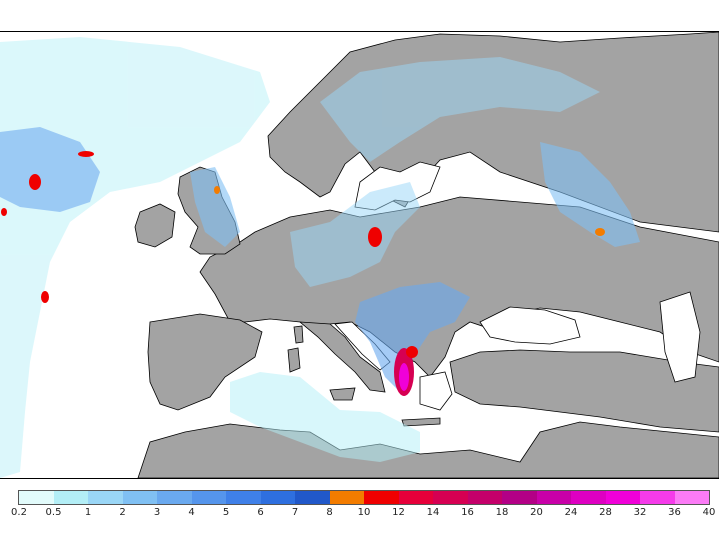 The image size is (720, 540). I want to click on legend-label: 2, so click(122, 512).